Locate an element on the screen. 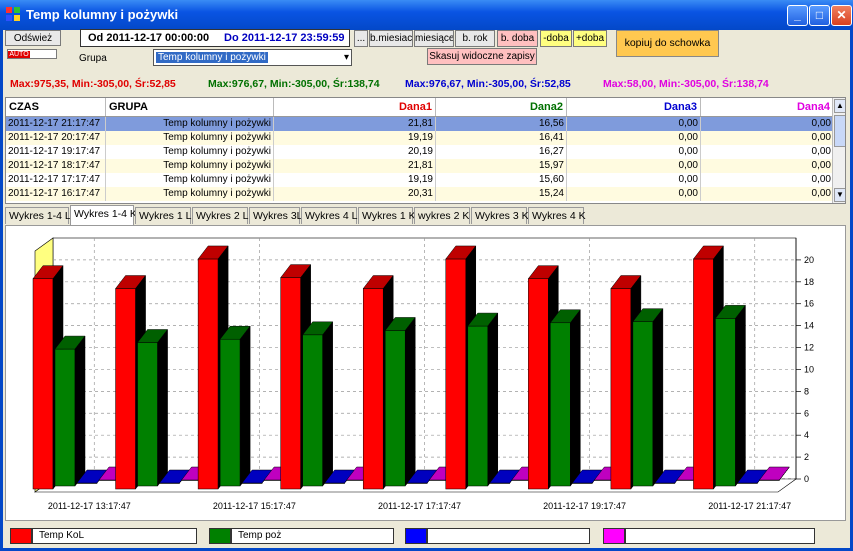 The image size is (853, 551). copy-to-clipboard-button: kopiuj do schowka is located at coordinates (667, 43).